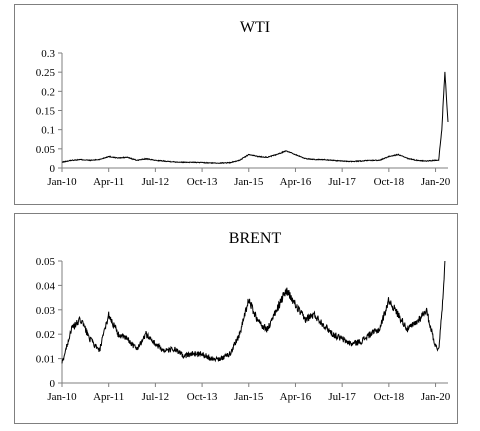 The width and height of the screenshot is (480, 431). I want to click on chart-1-x-tick-label: Jan-20, so click(436, 397).